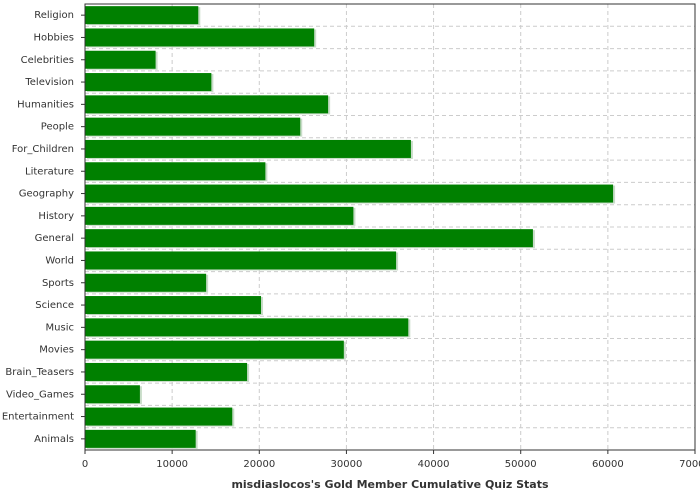 The image size is (700, 500). What do you see at coordinates (57, 127) in the screenshot?
I see `y-tick-label: People` at bounding box center [57, 127].